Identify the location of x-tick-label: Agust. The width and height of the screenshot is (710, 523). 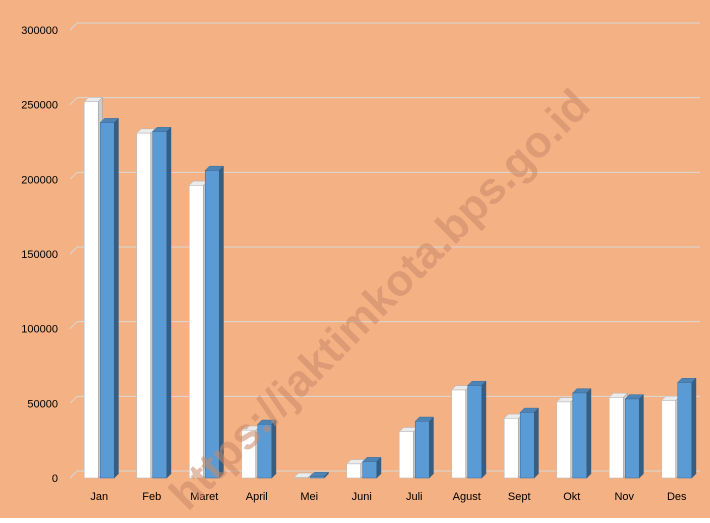
(467, 497).